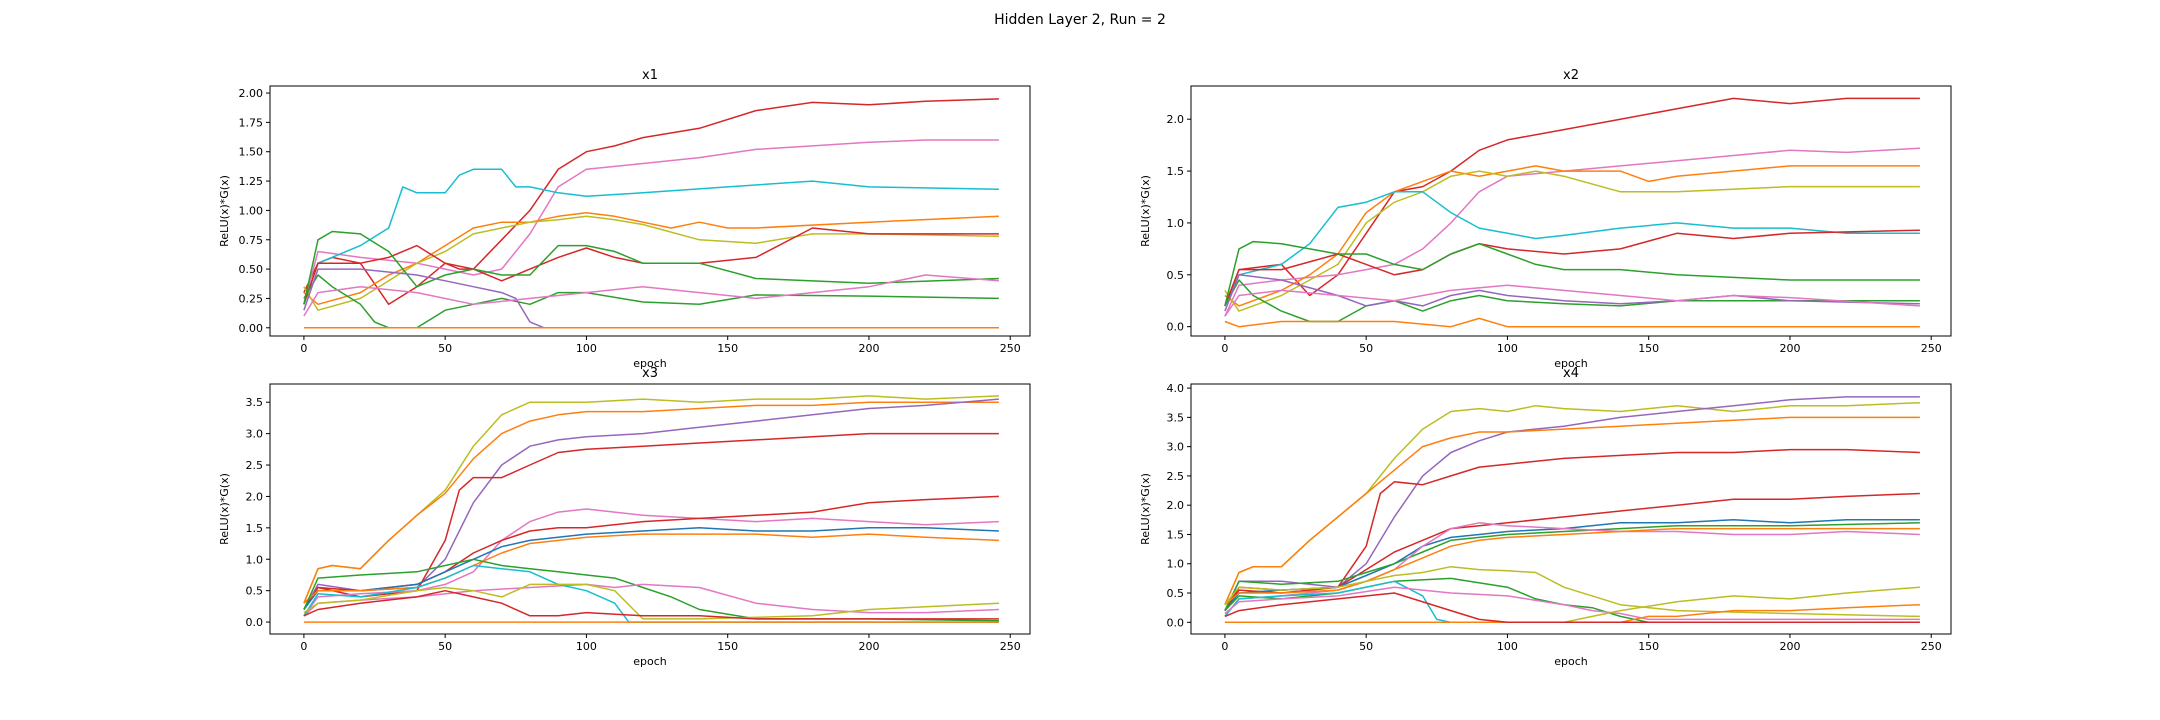 The width and height of the screenshot is (2160, 720). Describe the element at coordinates (251, 93) in the screenshot. I see `y-tick-label: 2.00` at that location.